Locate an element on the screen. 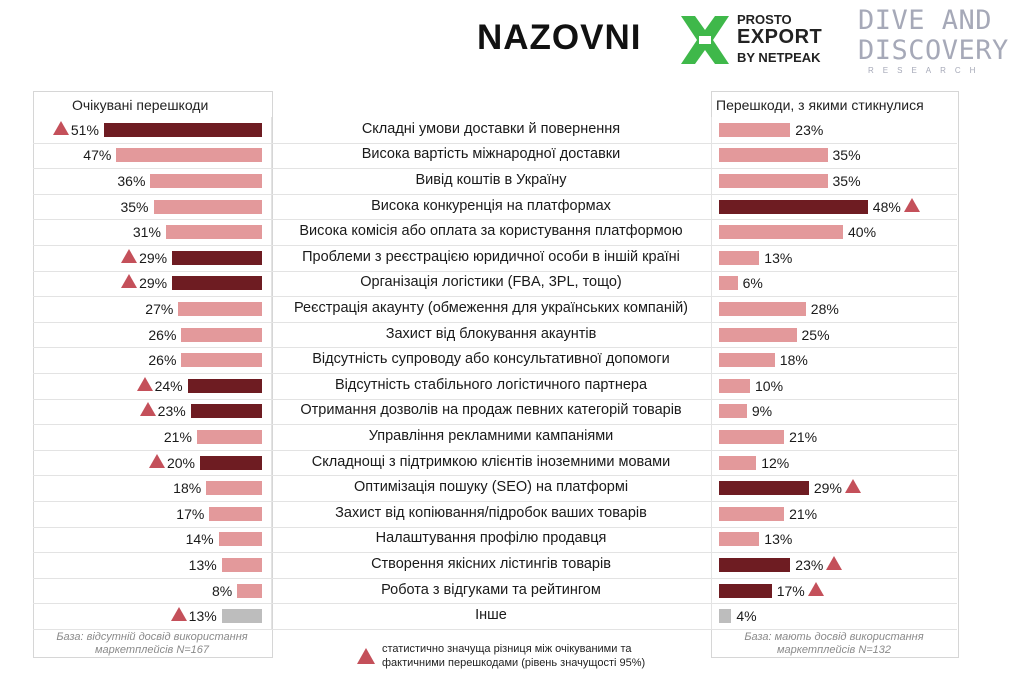  expected-value-label: 21% is located at coordinates (177, 437).